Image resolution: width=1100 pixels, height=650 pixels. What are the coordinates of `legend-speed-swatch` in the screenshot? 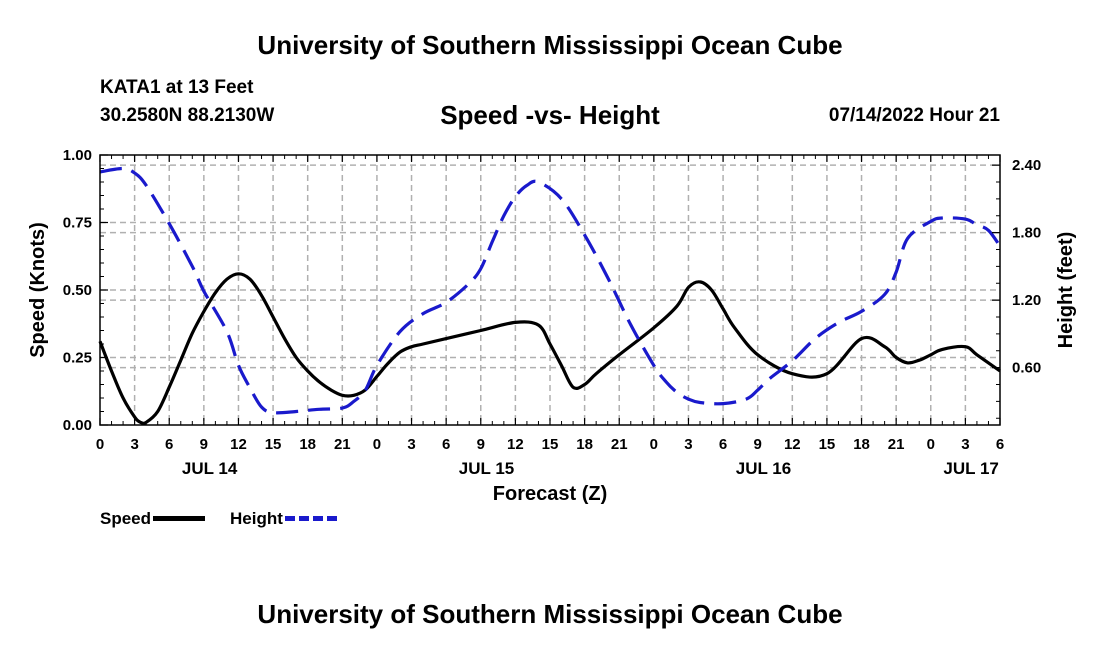 It's located at (179, 519).